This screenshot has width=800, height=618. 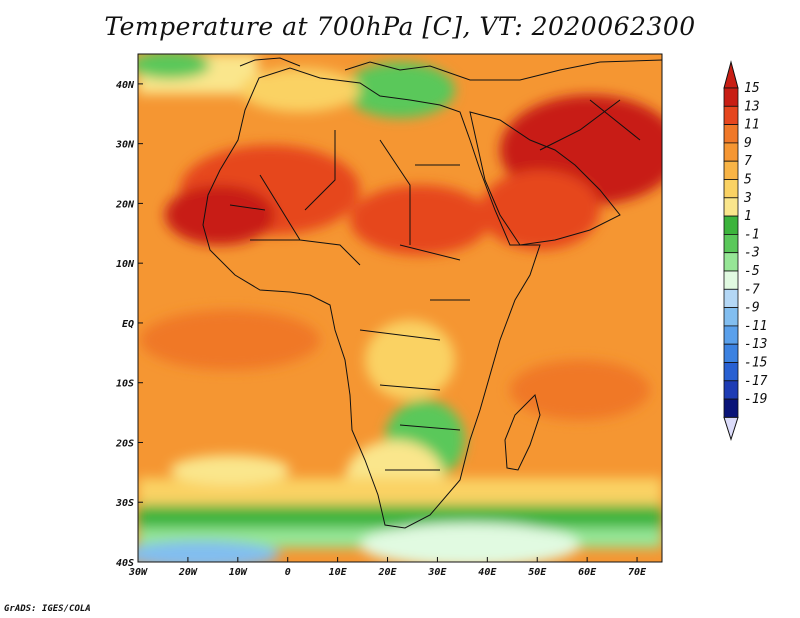 What do you see at coordinates (731, 429) in the screenshot?
I see `colorbar-under-arrow` at bounding box center [731, 429].